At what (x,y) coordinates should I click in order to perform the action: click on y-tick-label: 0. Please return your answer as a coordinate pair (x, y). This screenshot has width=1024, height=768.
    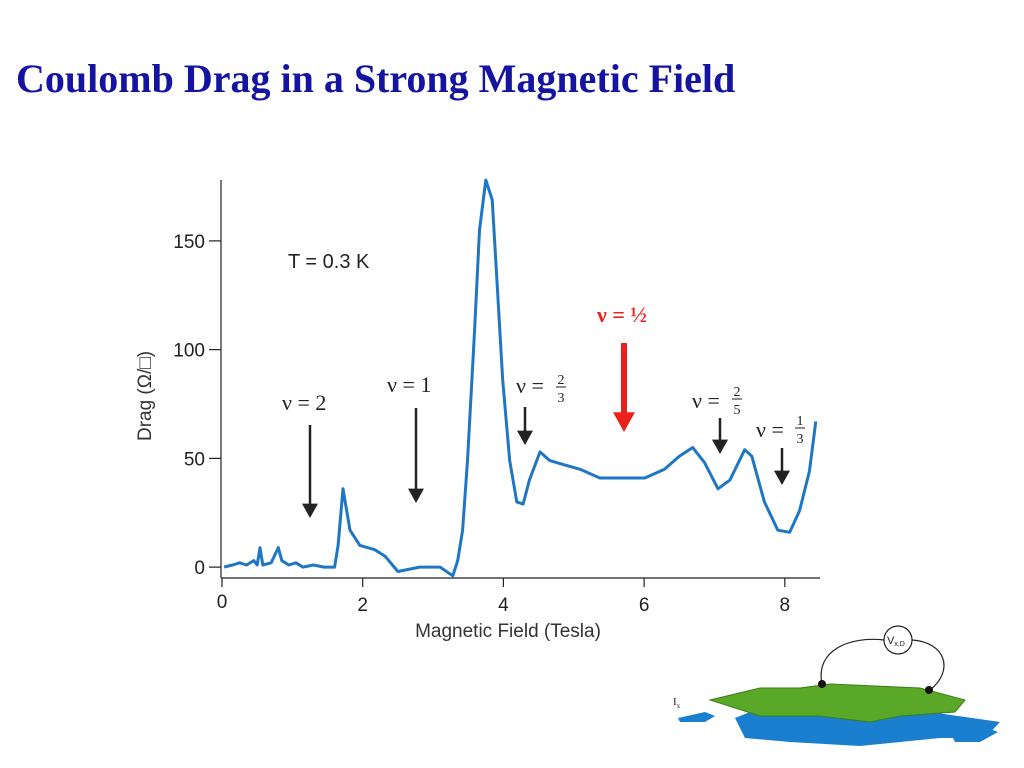
    Looking at the image, I should click on (199, 568).